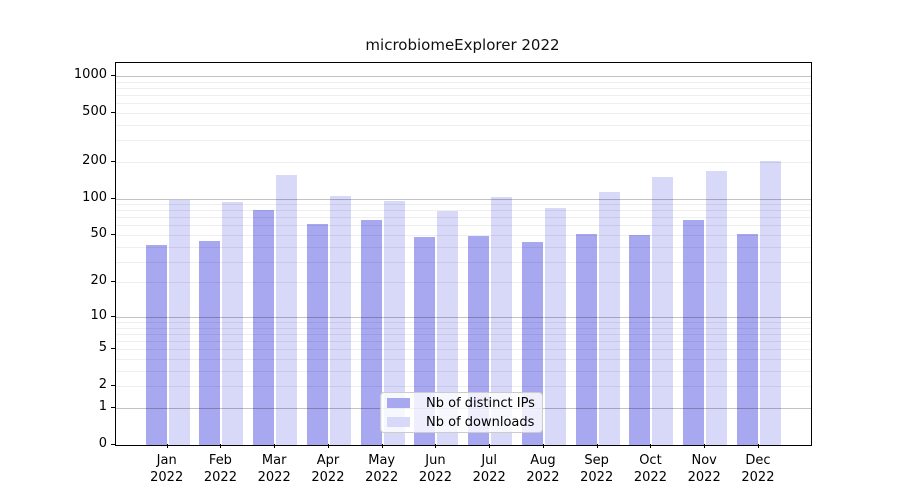  What do you see at coordinates (398, 403) in the screenshot?
I see `distinct-ips-swatch-icon` at bounding box center [398, 403].